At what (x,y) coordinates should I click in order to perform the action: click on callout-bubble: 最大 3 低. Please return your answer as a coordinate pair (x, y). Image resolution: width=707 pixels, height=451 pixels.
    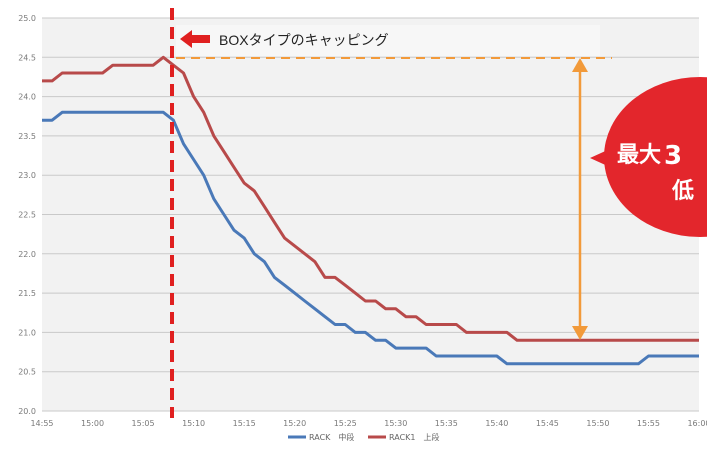
    Looking at the image, I should click on (648, 157).